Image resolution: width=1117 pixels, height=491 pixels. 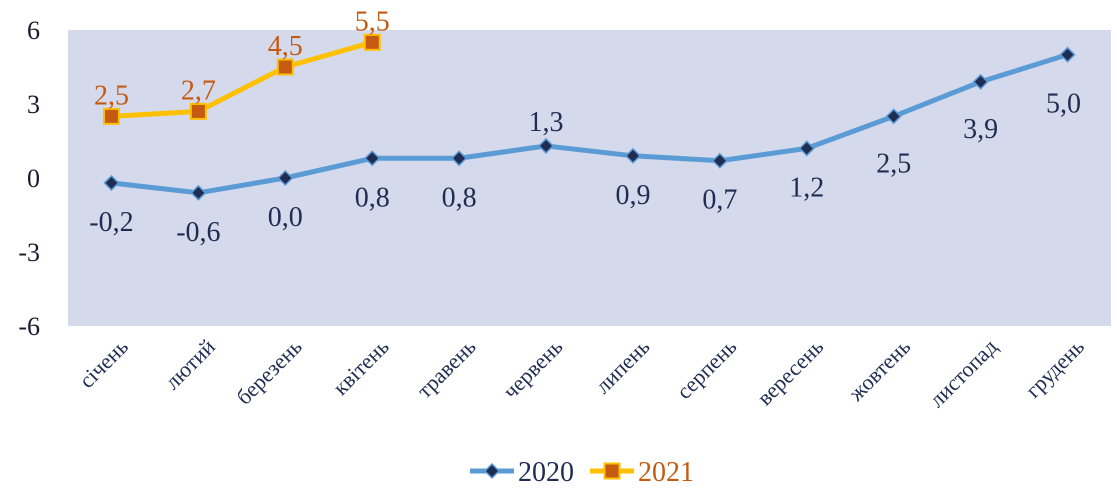 What do you see at coordinates (666, 472) in the screenshot?
I see `legend-label: 2021` at bounding box center [666, 472].